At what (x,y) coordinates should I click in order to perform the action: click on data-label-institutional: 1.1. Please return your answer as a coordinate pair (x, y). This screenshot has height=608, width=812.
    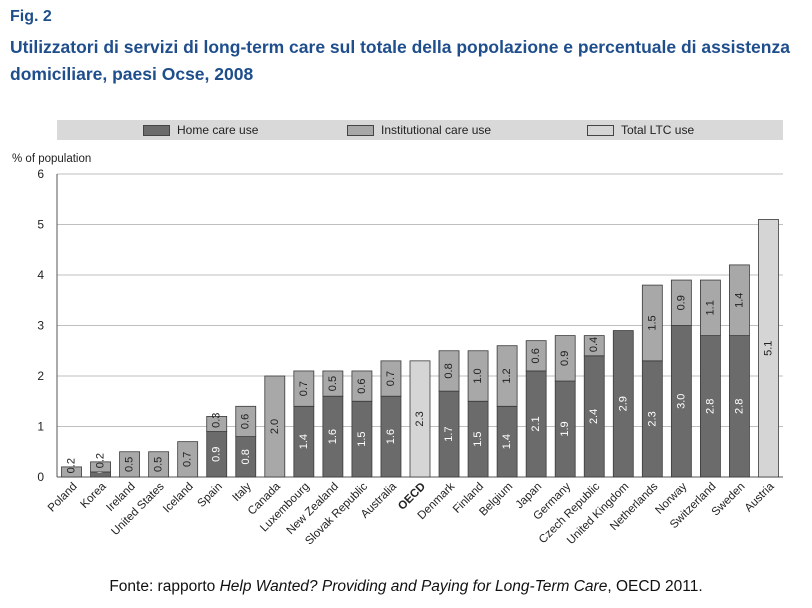
    Looking at the image, I should click on (710, 307).